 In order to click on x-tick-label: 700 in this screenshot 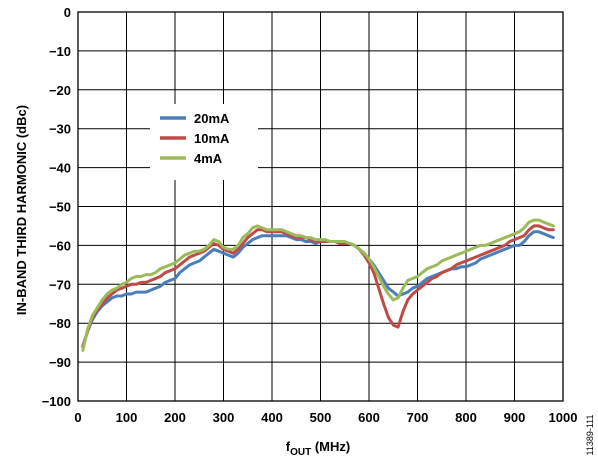, I will do `click(418, 417)`.